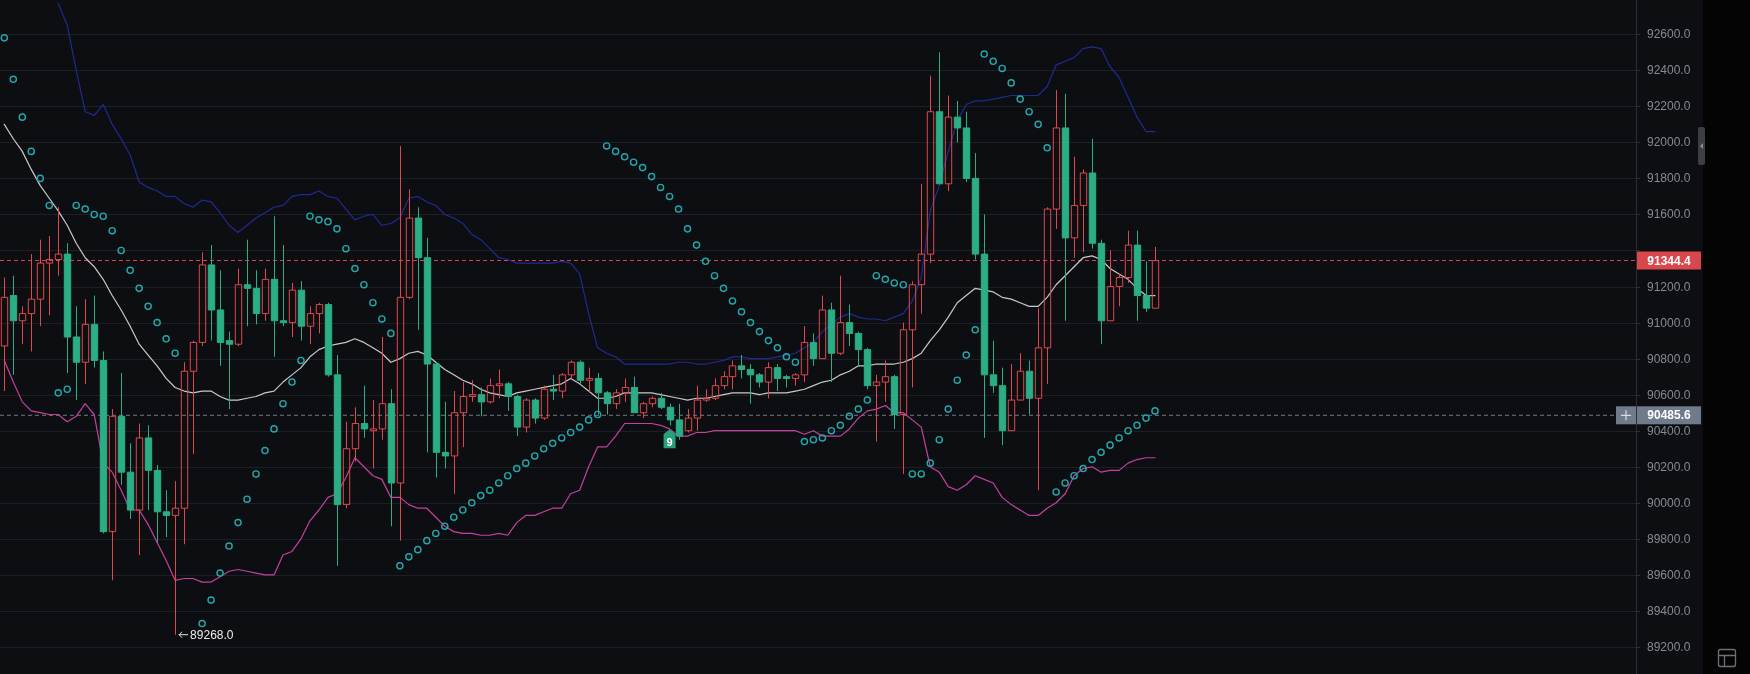  What do you see at coordinates (1669, 178) in the screenshot?
I see `y-tick-label: 91800.0` at bounding box center [1669, 178].